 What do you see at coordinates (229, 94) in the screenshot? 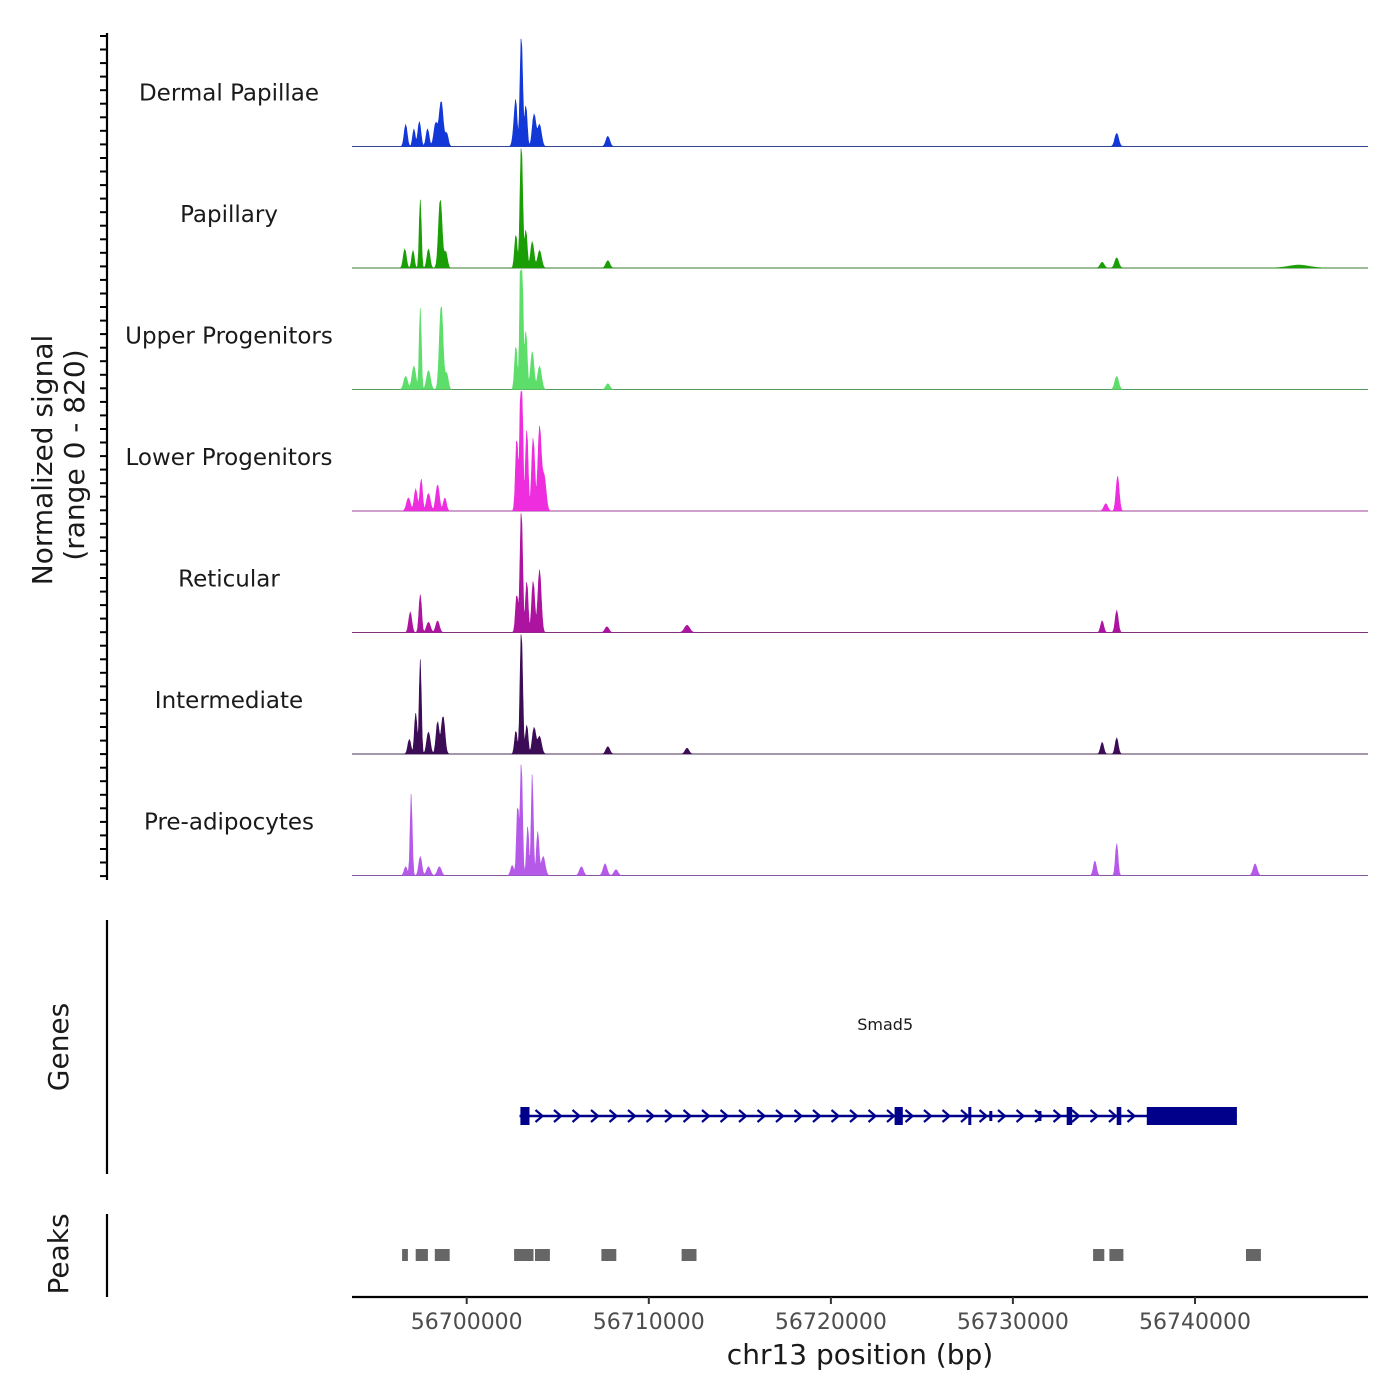
I see `track-label: Dermal Papillae` at bounding box center [229, 94].